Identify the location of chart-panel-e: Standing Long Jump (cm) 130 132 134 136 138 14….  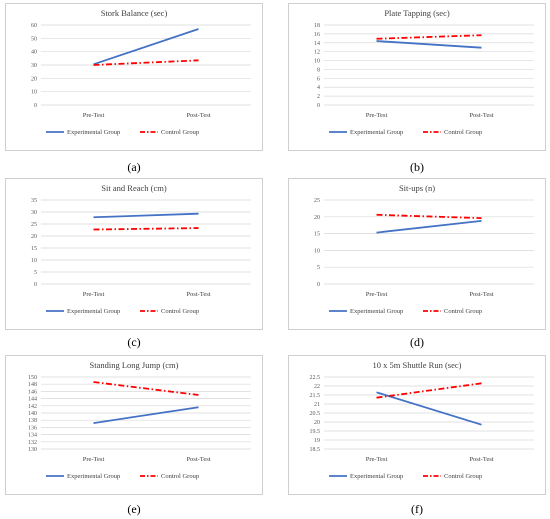
(134, 437).